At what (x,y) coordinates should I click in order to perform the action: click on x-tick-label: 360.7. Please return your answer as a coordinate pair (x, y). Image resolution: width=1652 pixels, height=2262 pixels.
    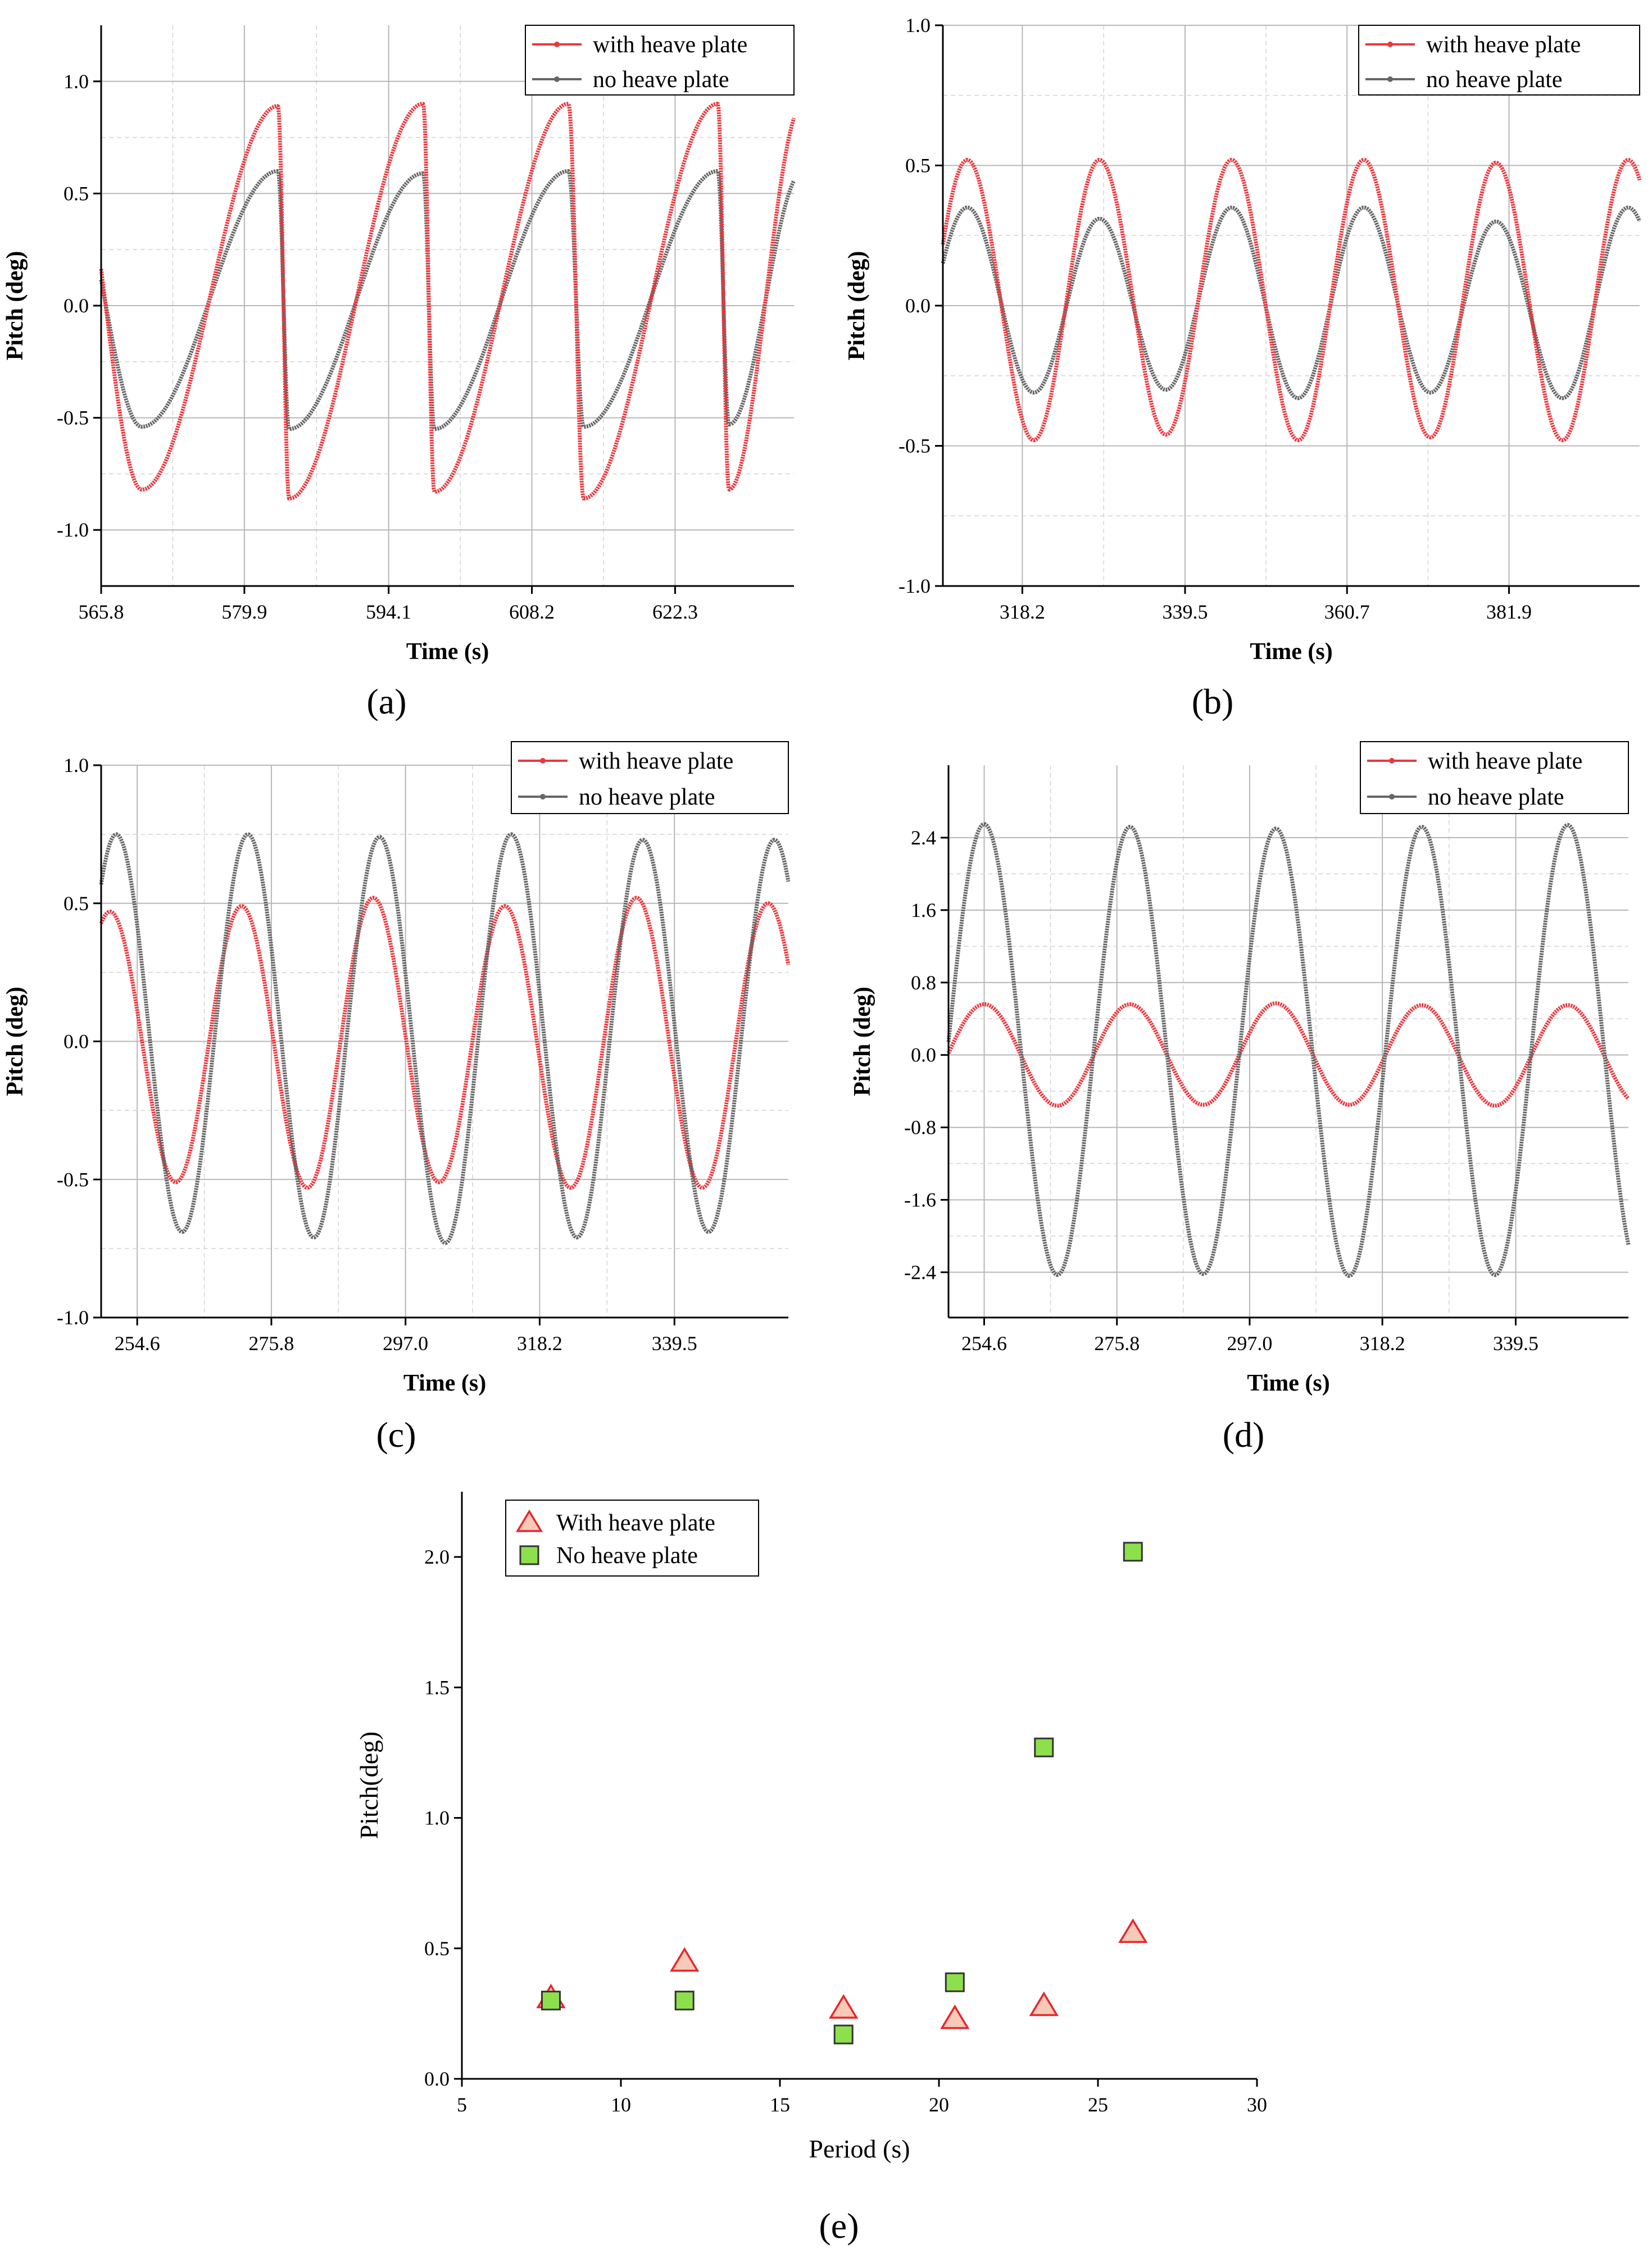
    Looking at the image, I should click on (1347, 612).